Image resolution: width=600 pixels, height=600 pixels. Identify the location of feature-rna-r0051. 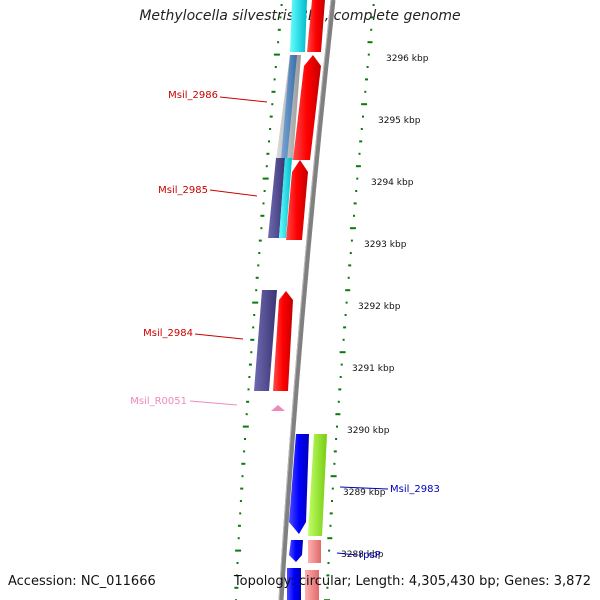
(278, 408).